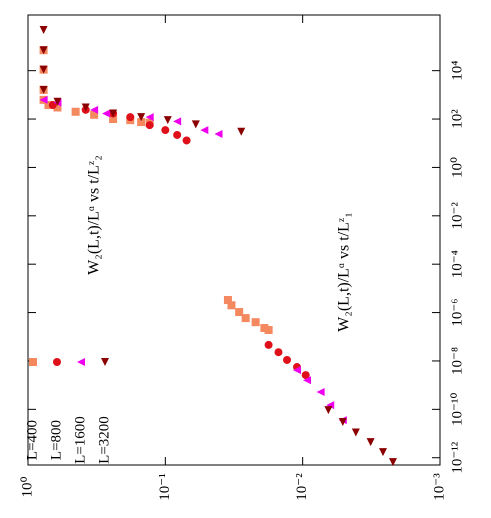 The image size is (491, 518). What do you see at coordinates (104, 440) in the screenshot?
I see `legend-label: L=3200` at bounding box center [104, 440].